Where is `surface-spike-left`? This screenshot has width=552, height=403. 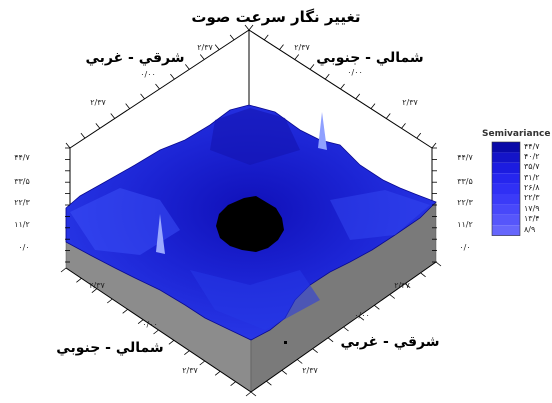
surface-spike-left is located at coordinates (160, 234).